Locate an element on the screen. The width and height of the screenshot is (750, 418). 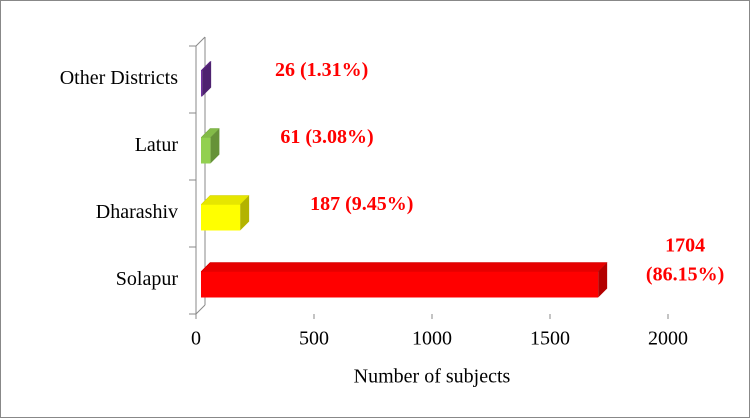
value-label: 61 (3.08%) is located at coordinates (326, 137).